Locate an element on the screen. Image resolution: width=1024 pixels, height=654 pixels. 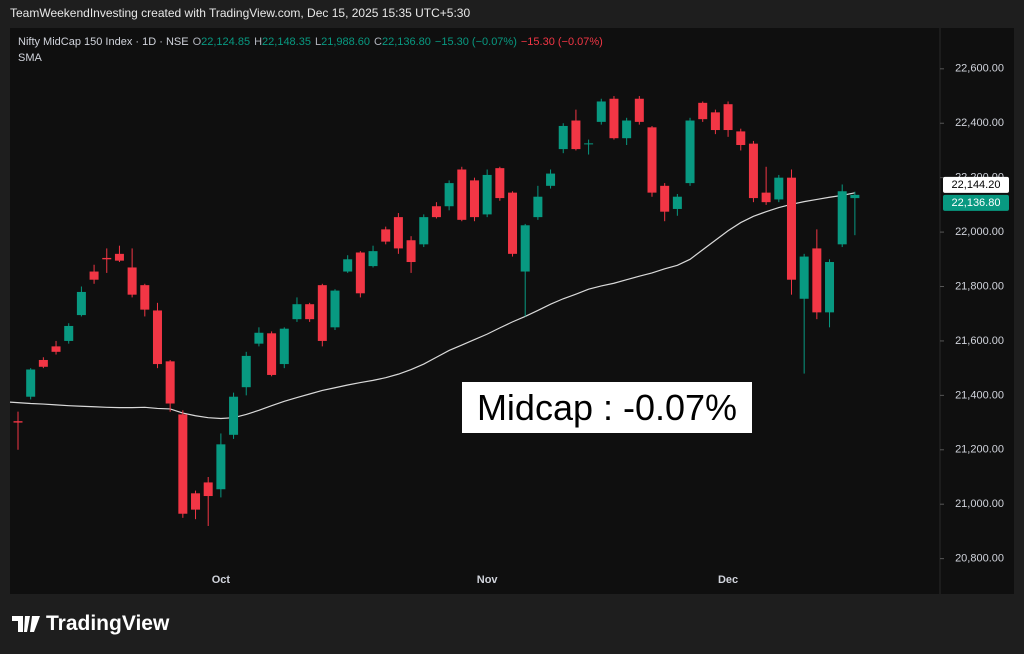
y-tick-label: 21,000.00 is located at coordinates (979, 504).